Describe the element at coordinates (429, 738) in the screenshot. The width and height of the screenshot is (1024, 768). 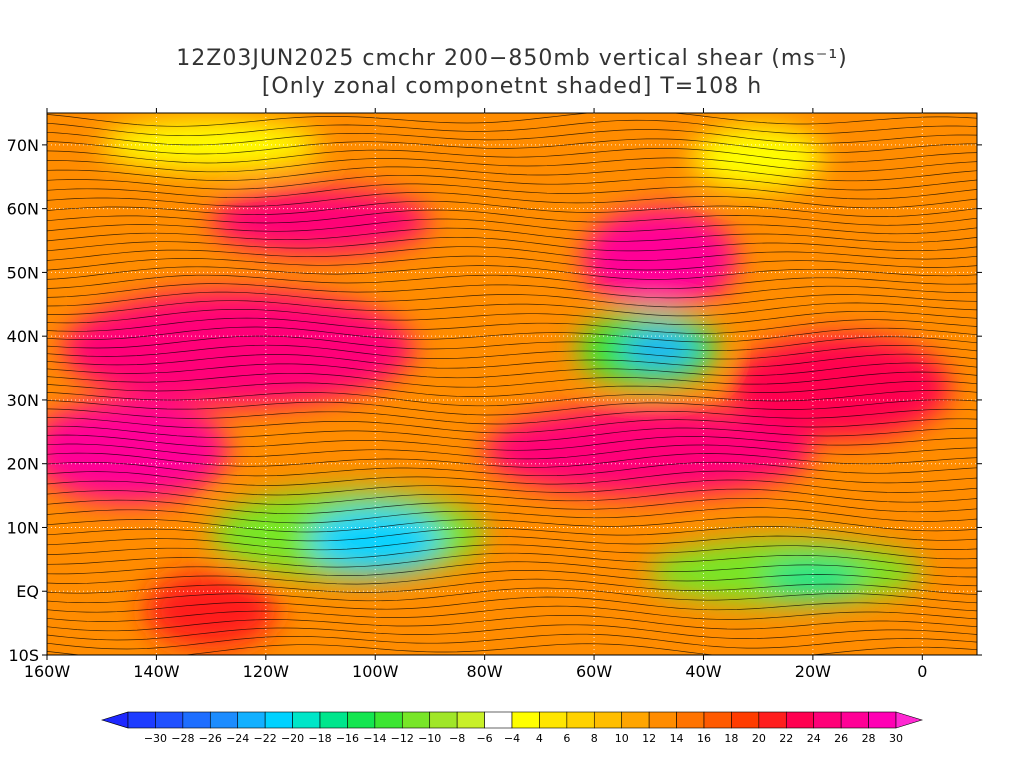
I see `colorbar-label: −10` at that location.